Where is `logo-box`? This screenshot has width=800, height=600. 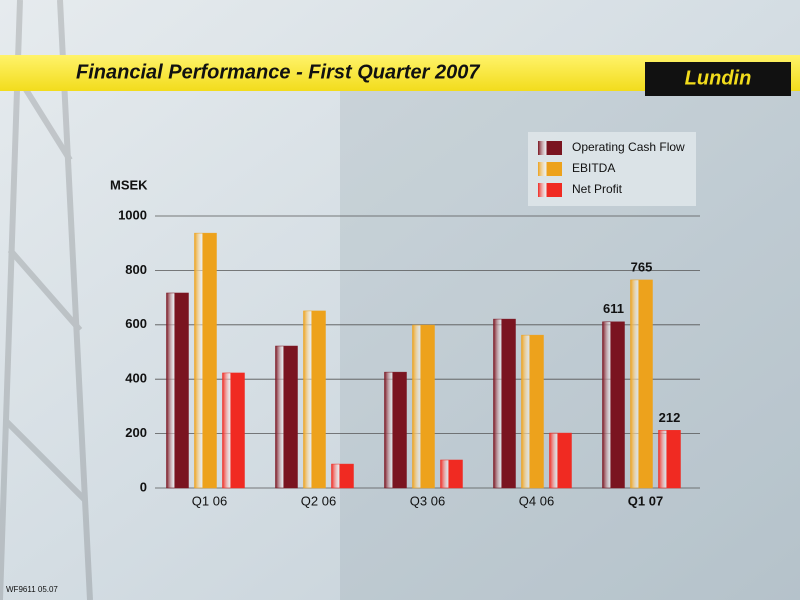
logo-box is located at coordinates (718, 79).